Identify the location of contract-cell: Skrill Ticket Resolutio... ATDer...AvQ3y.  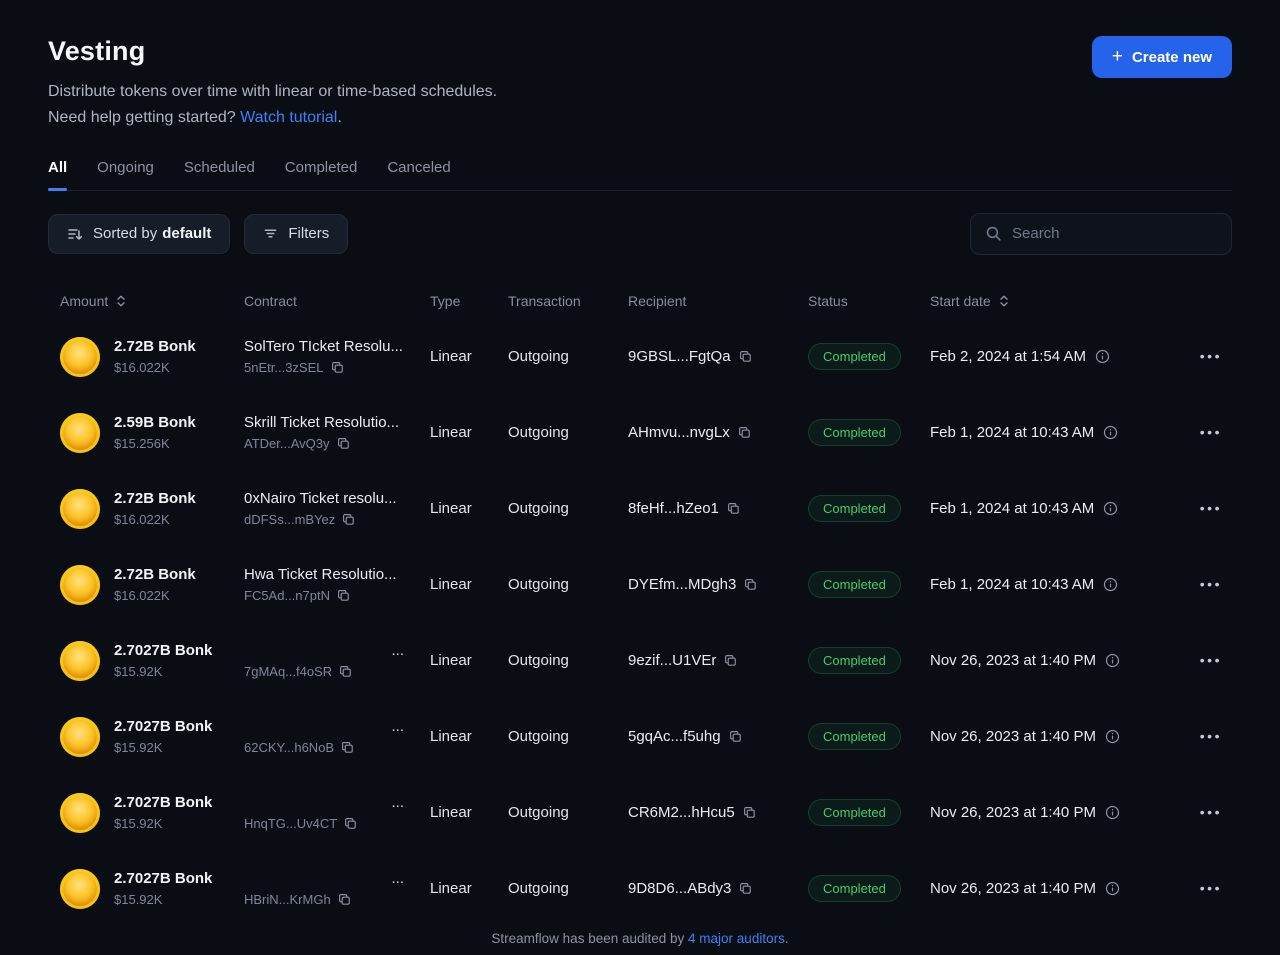
(337, 432).